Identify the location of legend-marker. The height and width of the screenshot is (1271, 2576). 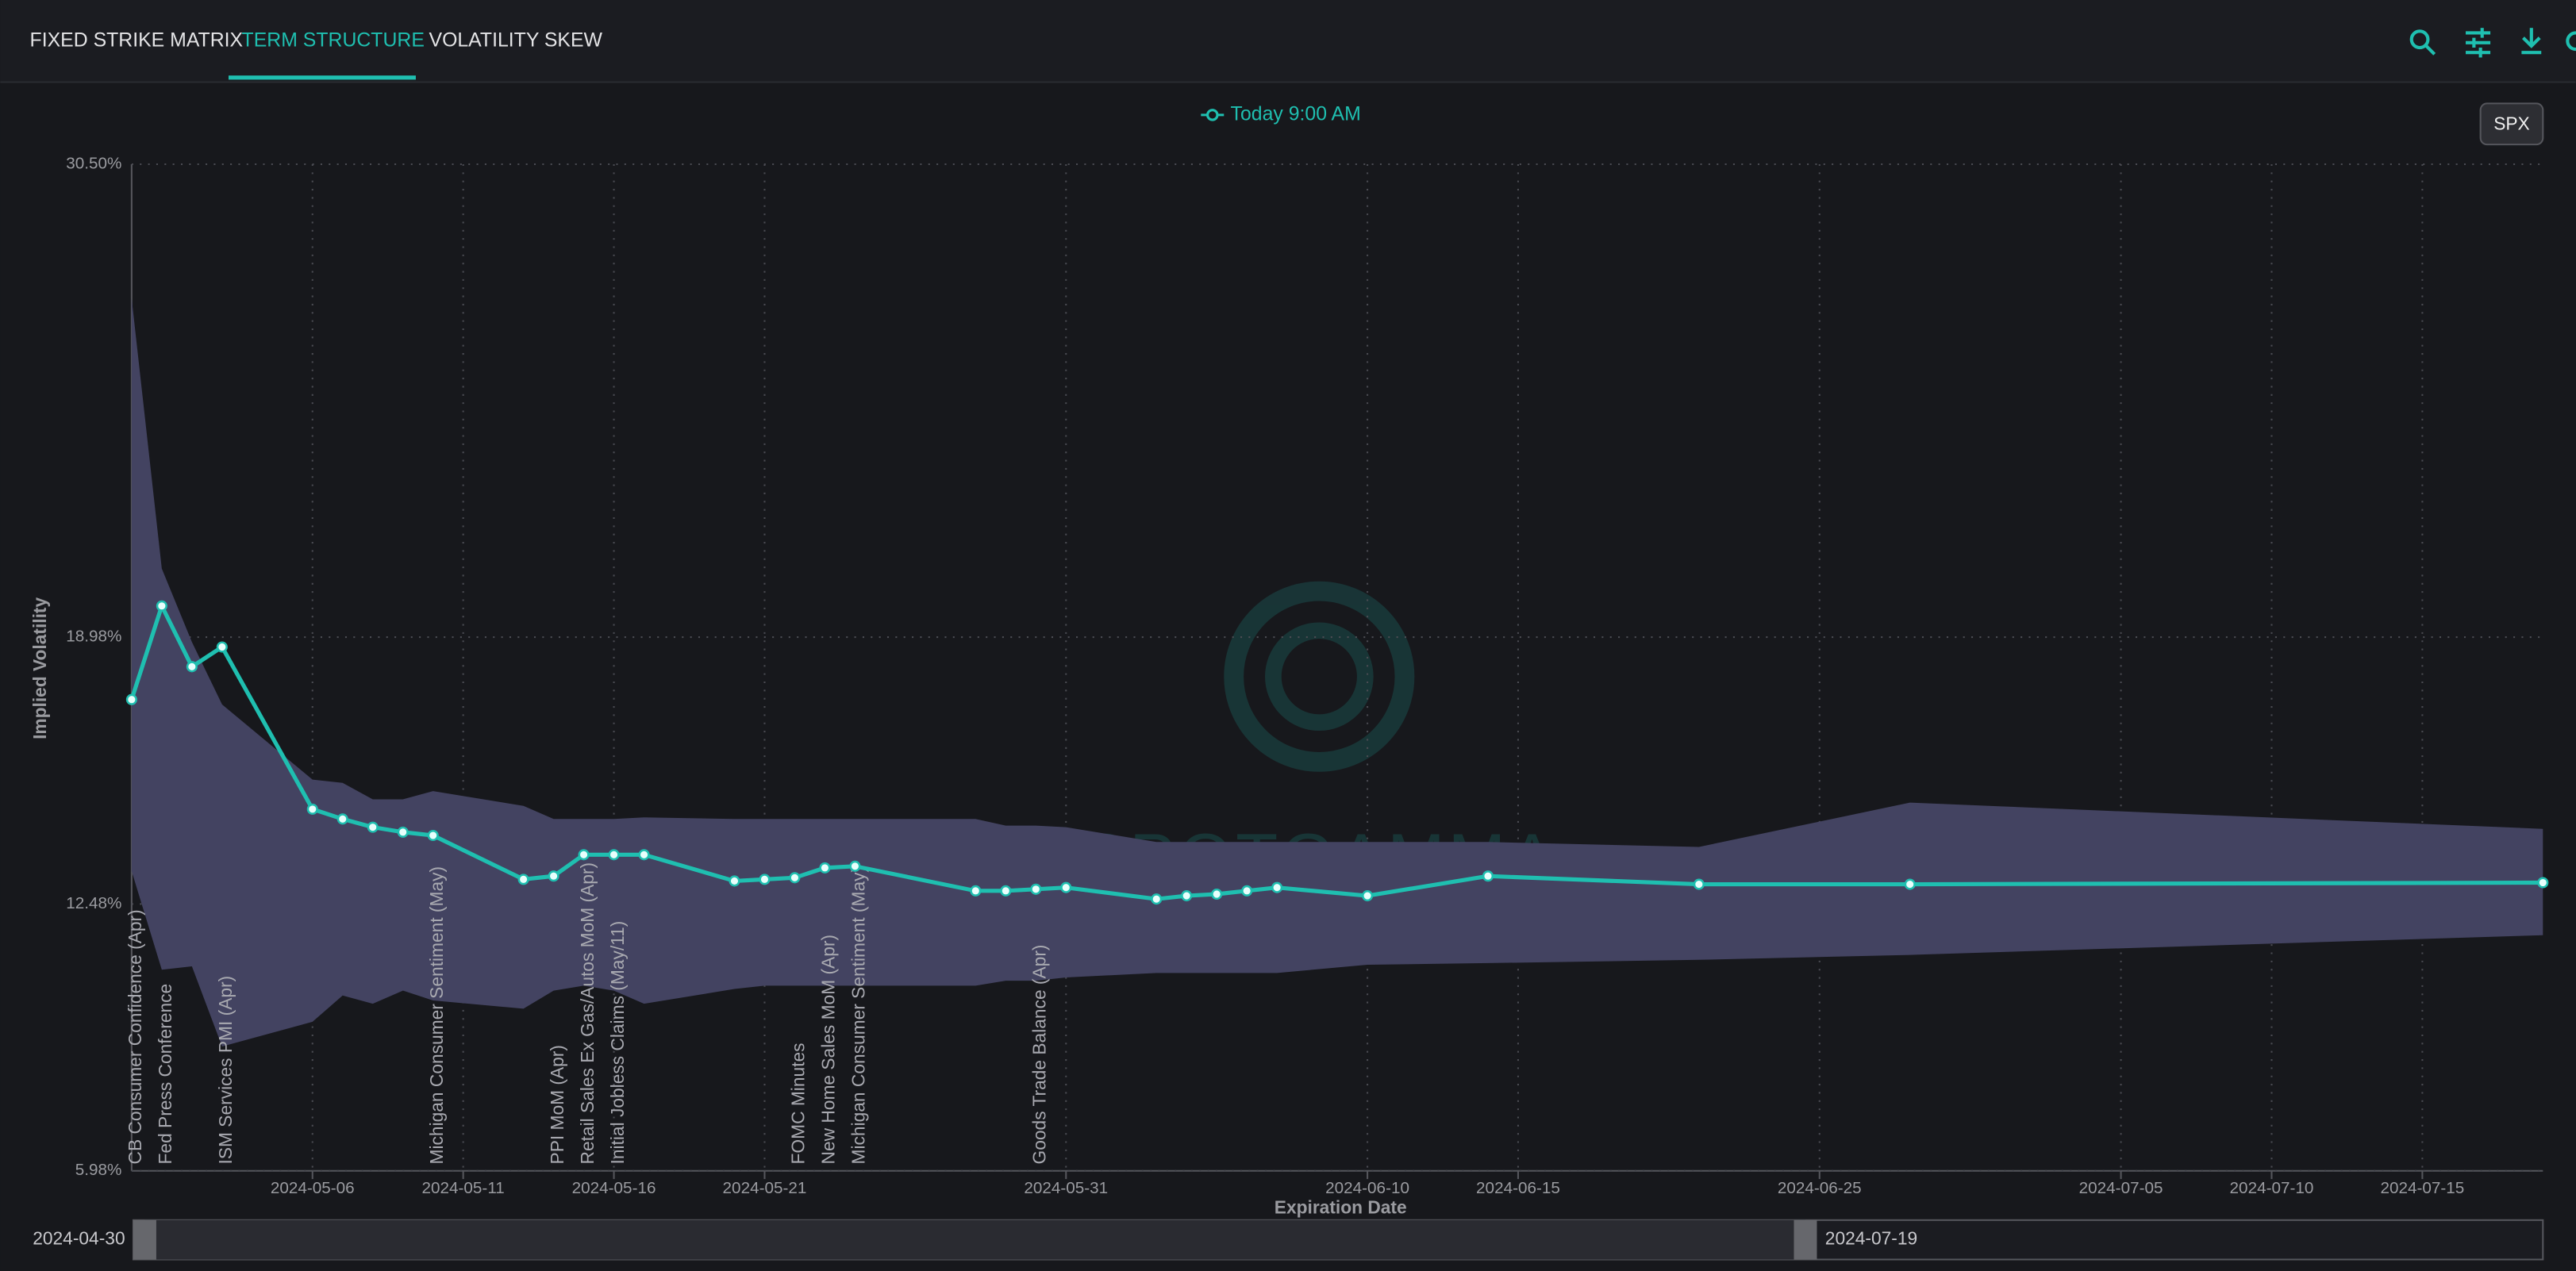
(1212, 115).